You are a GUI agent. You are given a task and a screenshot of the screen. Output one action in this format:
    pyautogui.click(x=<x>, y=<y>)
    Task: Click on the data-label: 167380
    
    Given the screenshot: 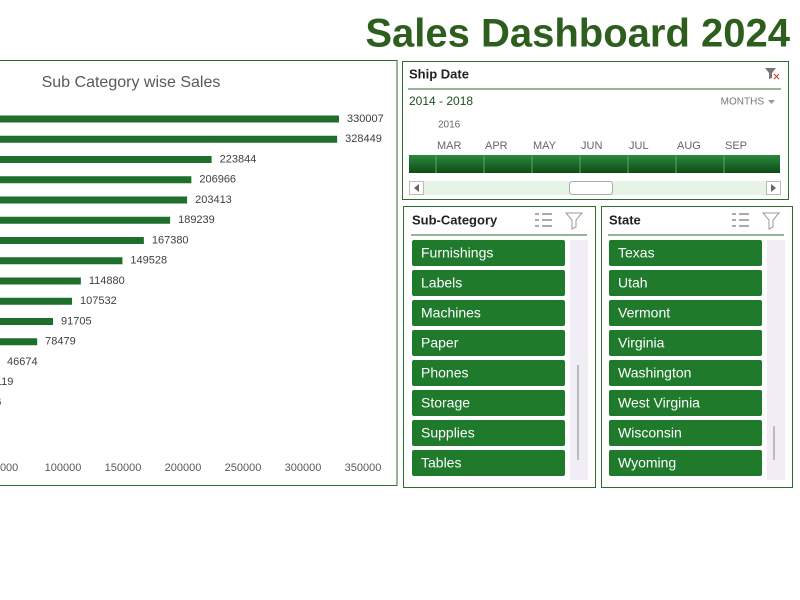 What is the action you would take?
    pyautogui.click(x=170, y=240)
    